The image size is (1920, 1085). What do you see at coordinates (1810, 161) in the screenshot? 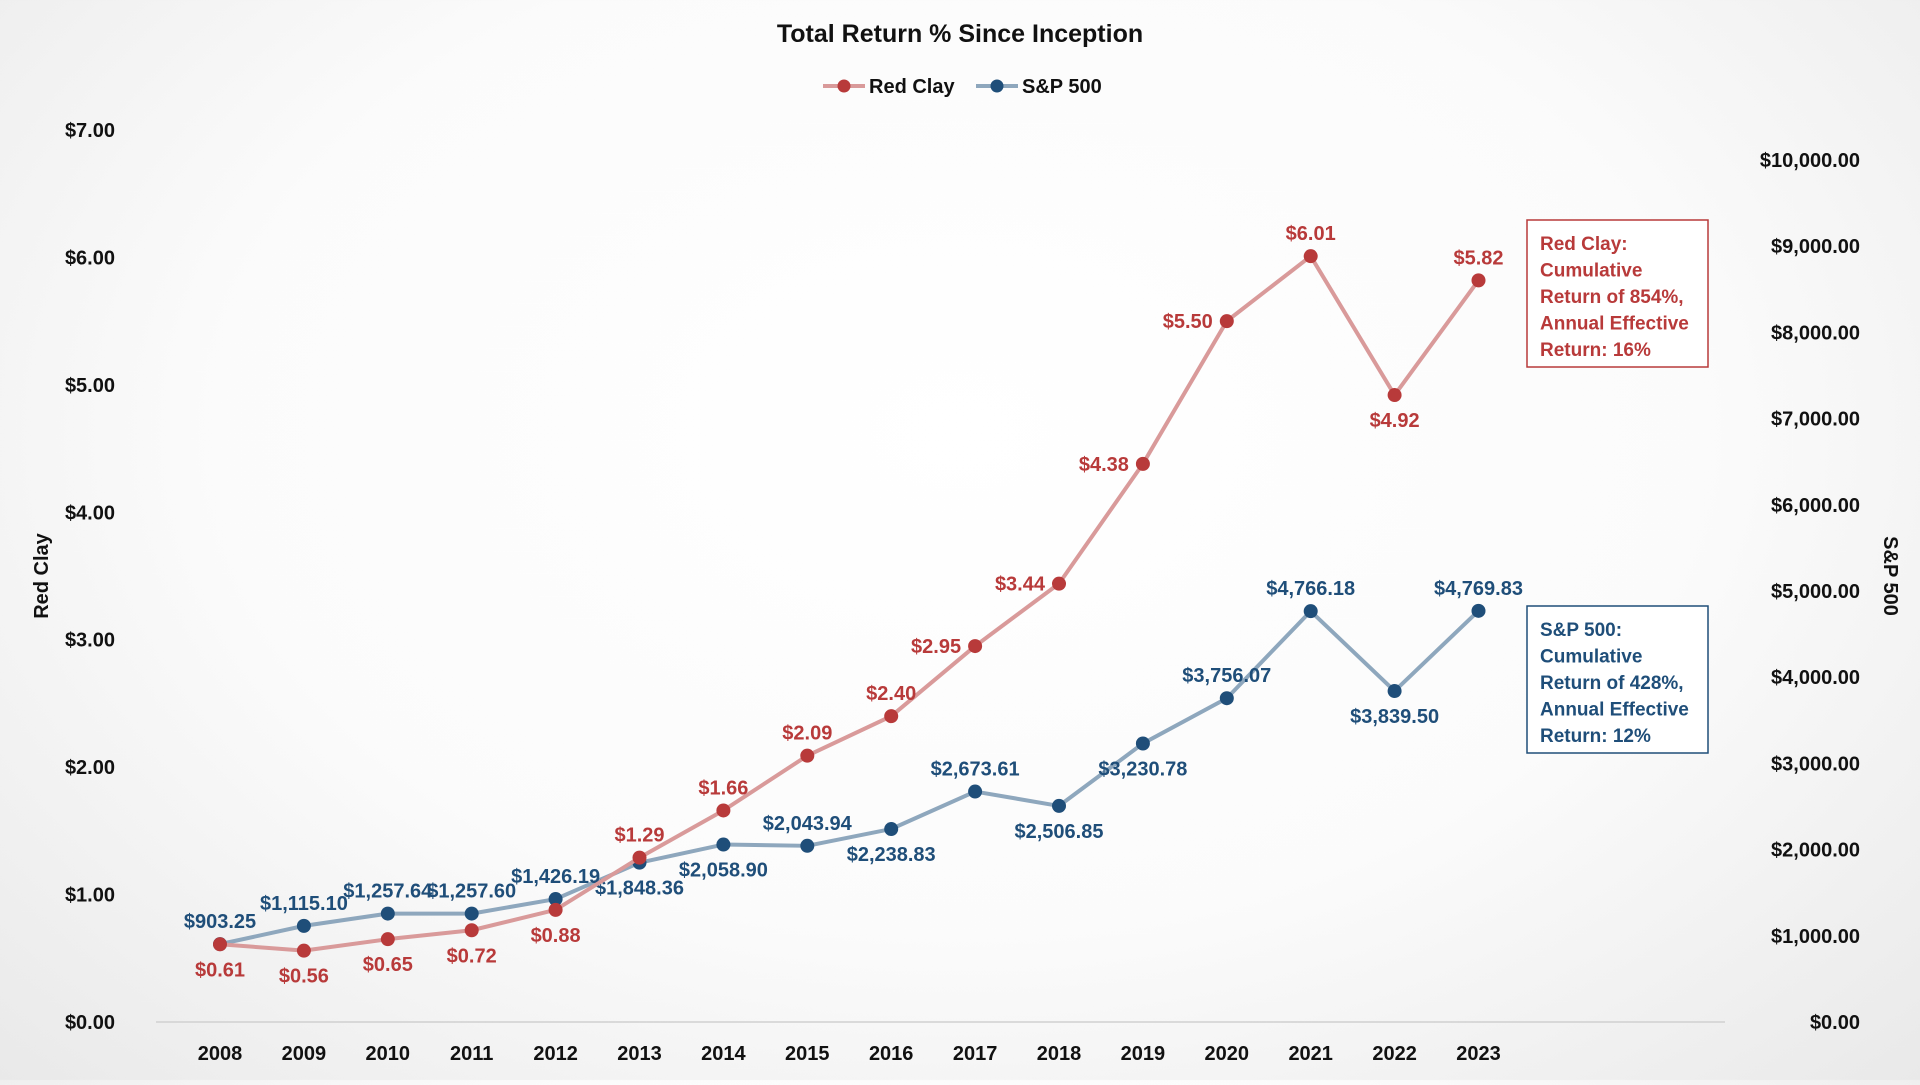
I see `right-axis-tick-label: $10,000.00` at bounding box center [1810, 161].